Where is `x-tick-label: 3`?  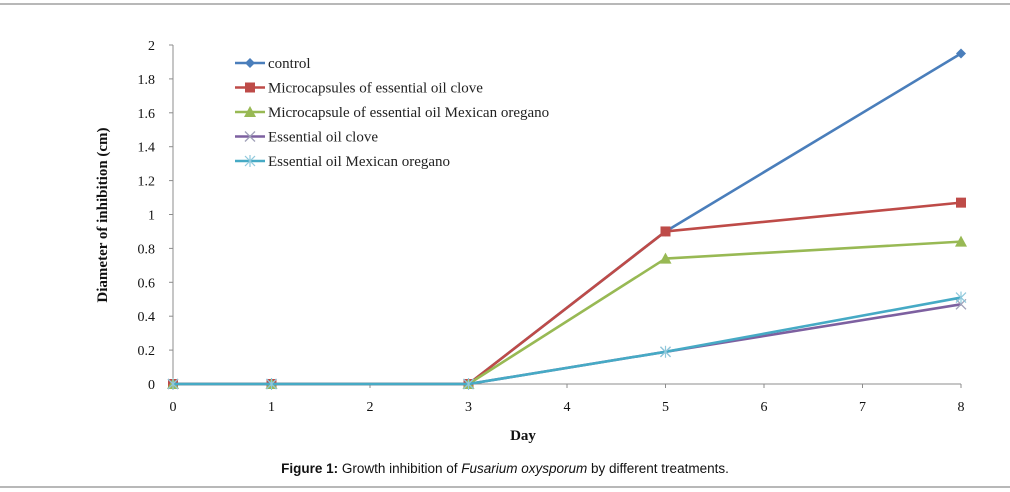 x-tick-label: 3 is located at coordinates (468, 407).